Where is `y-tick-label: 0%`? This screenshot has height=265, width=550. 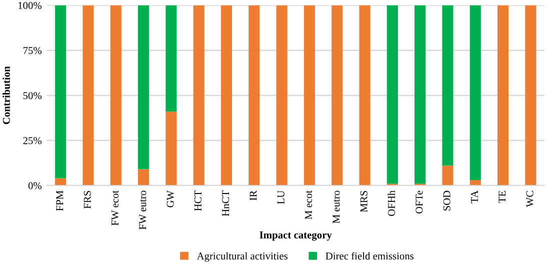
y-tick-label: 0% is located at coordinates (35, 186).